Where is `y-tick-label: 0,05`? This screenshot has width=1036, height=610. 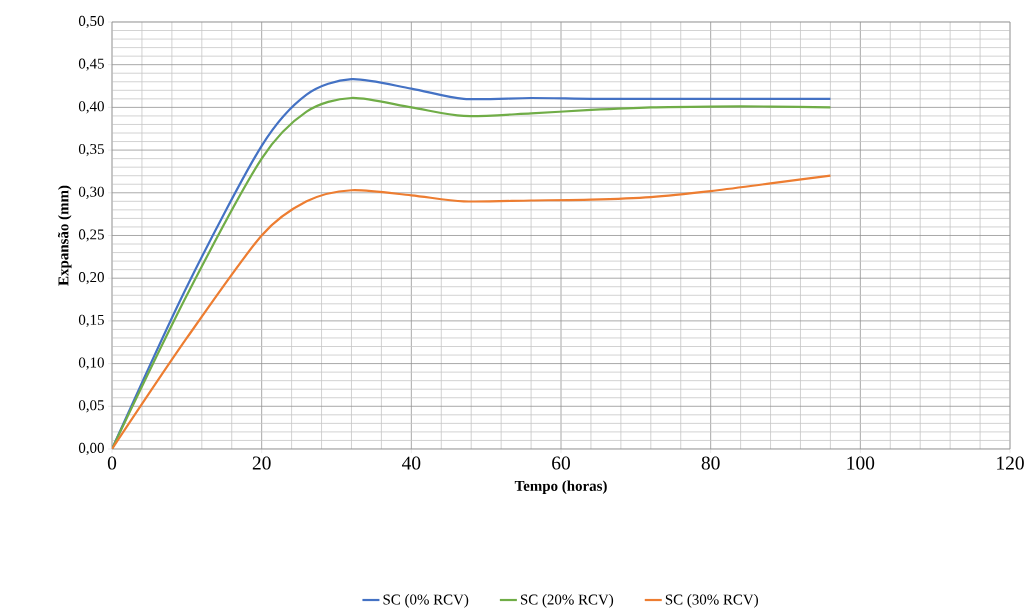
y-tick-label: 0,05 is located at coordinates (91, 406).